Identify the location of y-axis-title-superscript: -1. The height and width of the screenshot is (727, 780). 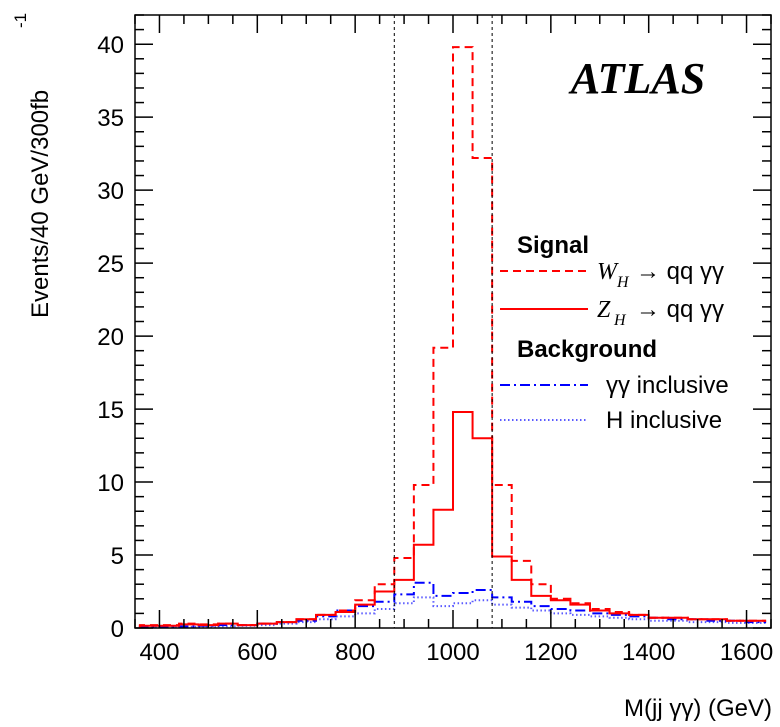
(20, 20).